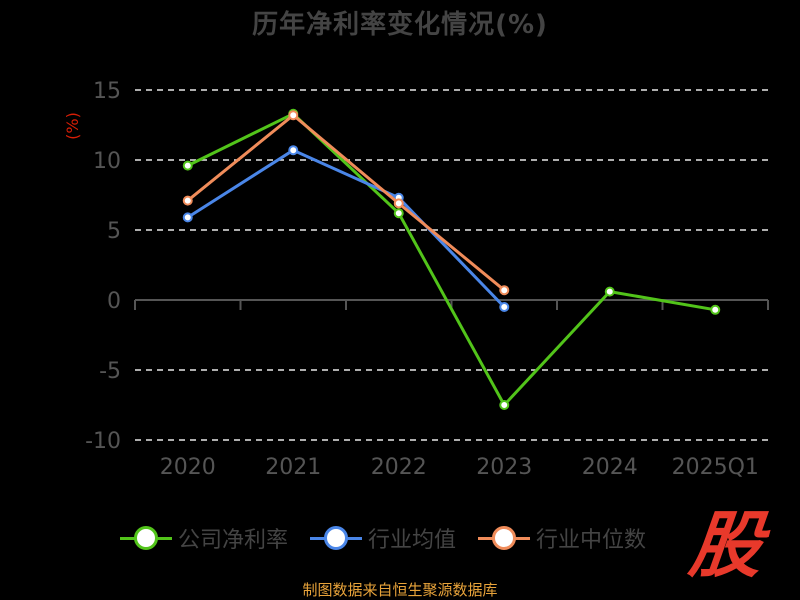 The image size is (800, 600). What do you see at coordinates (72, 126) in the screenshot?
I see `y-axis-label: (%)` at bounding box center [72, 126].